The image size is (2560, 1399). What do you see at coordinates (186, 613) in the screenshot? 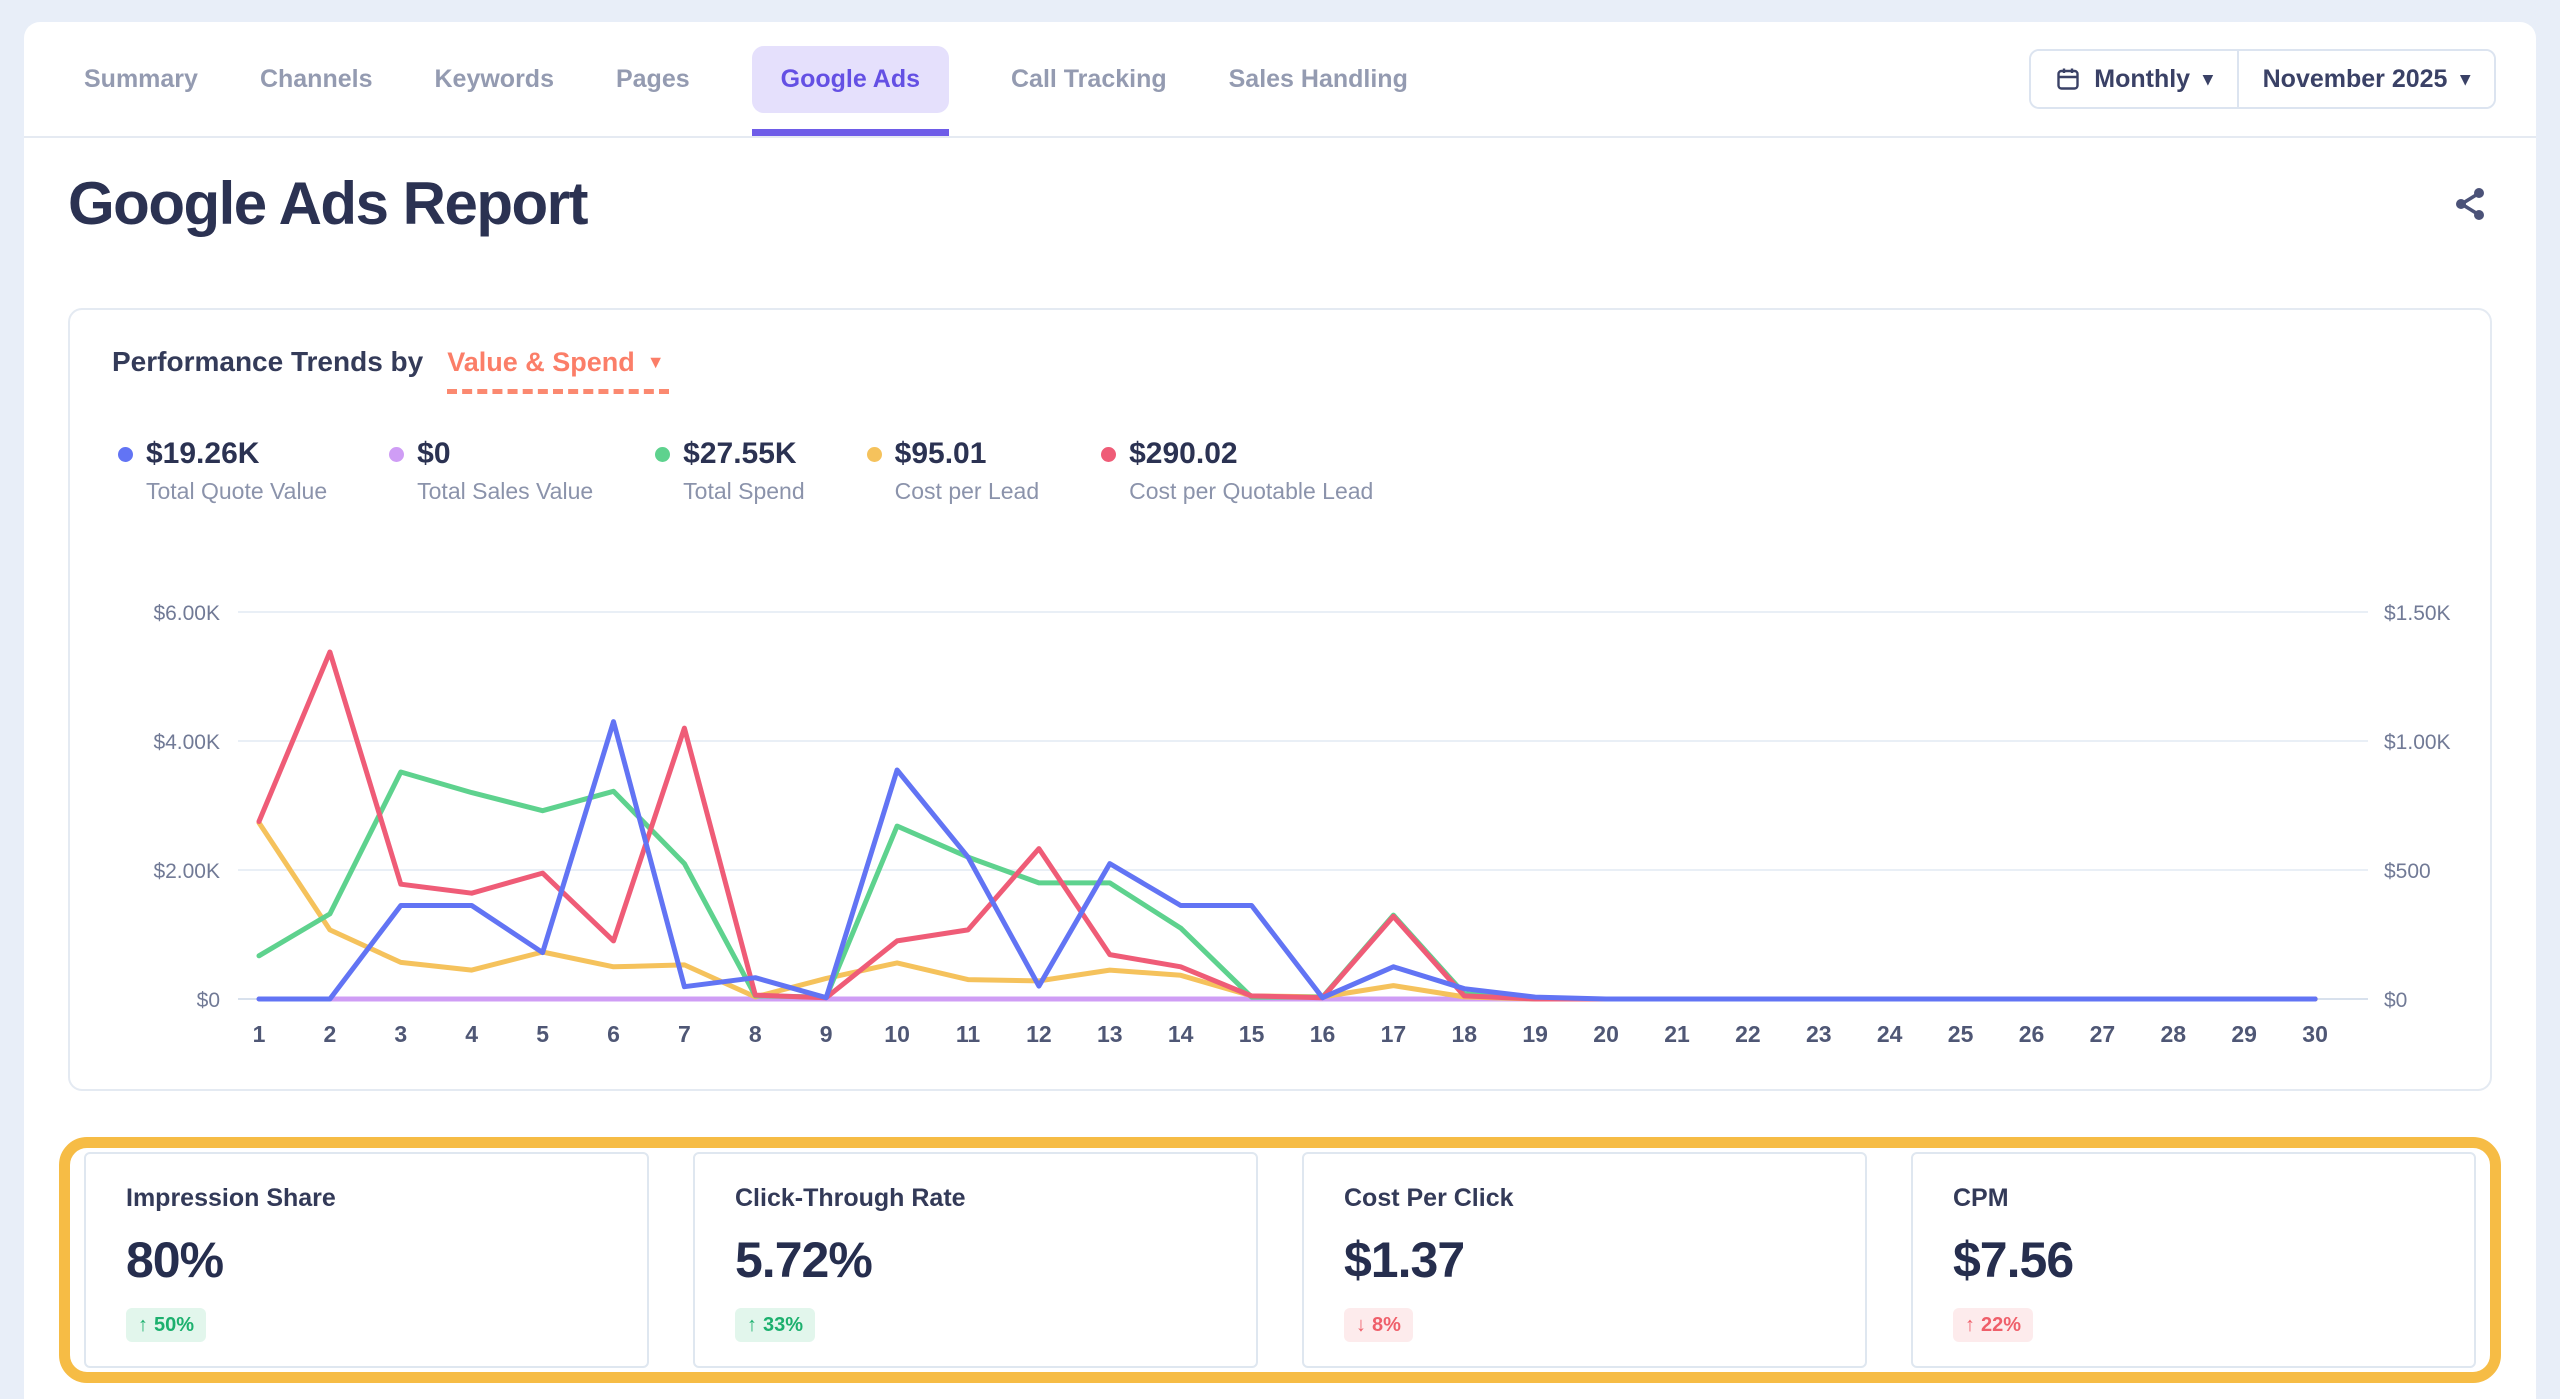
I see `svg-text: $6.00K` at bounding box center [186, 613].